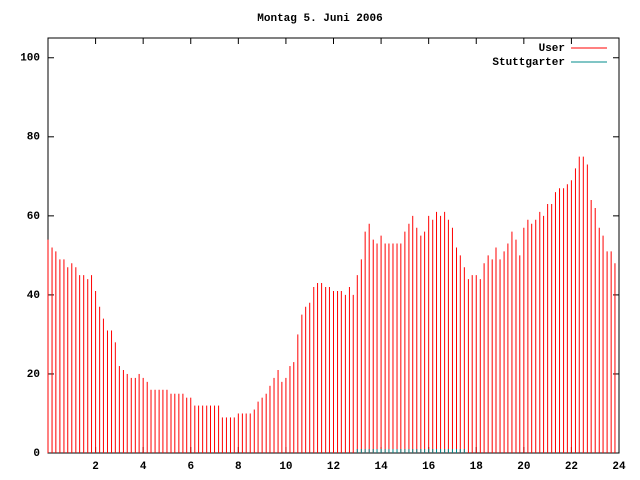  What do you see at coordinates (552, 49) in the screenshot?
I see `legend-label: User` at bounding box center [552, 49].